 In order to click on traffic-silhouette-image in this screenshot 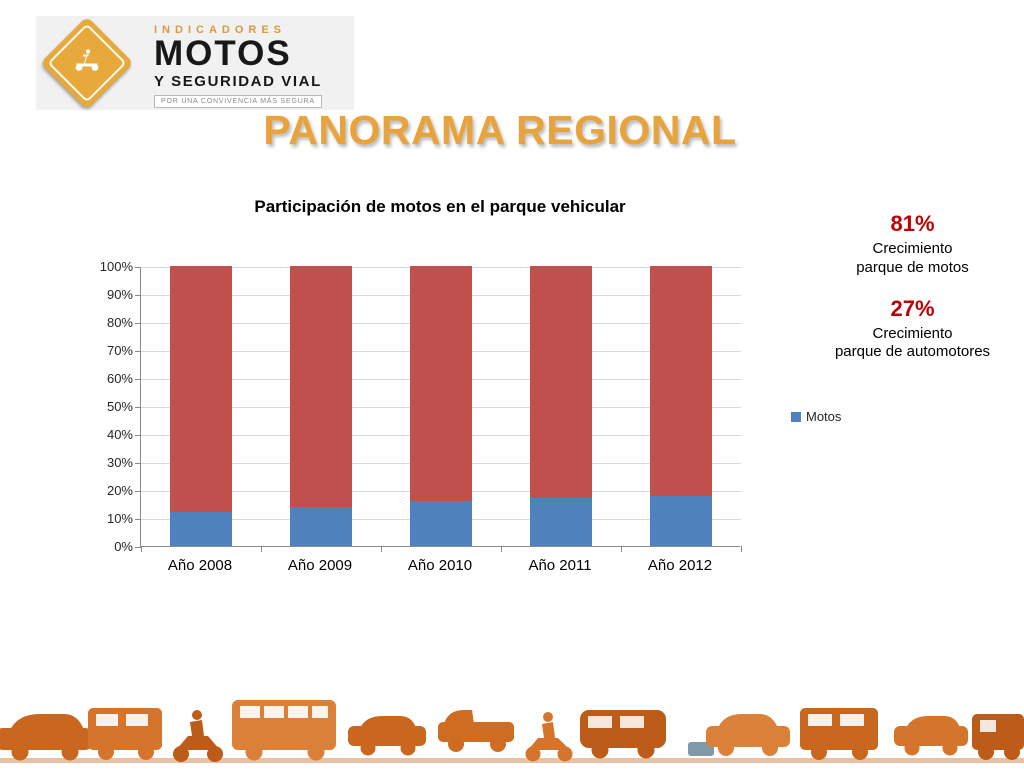, I will do `click(512, 728)`.